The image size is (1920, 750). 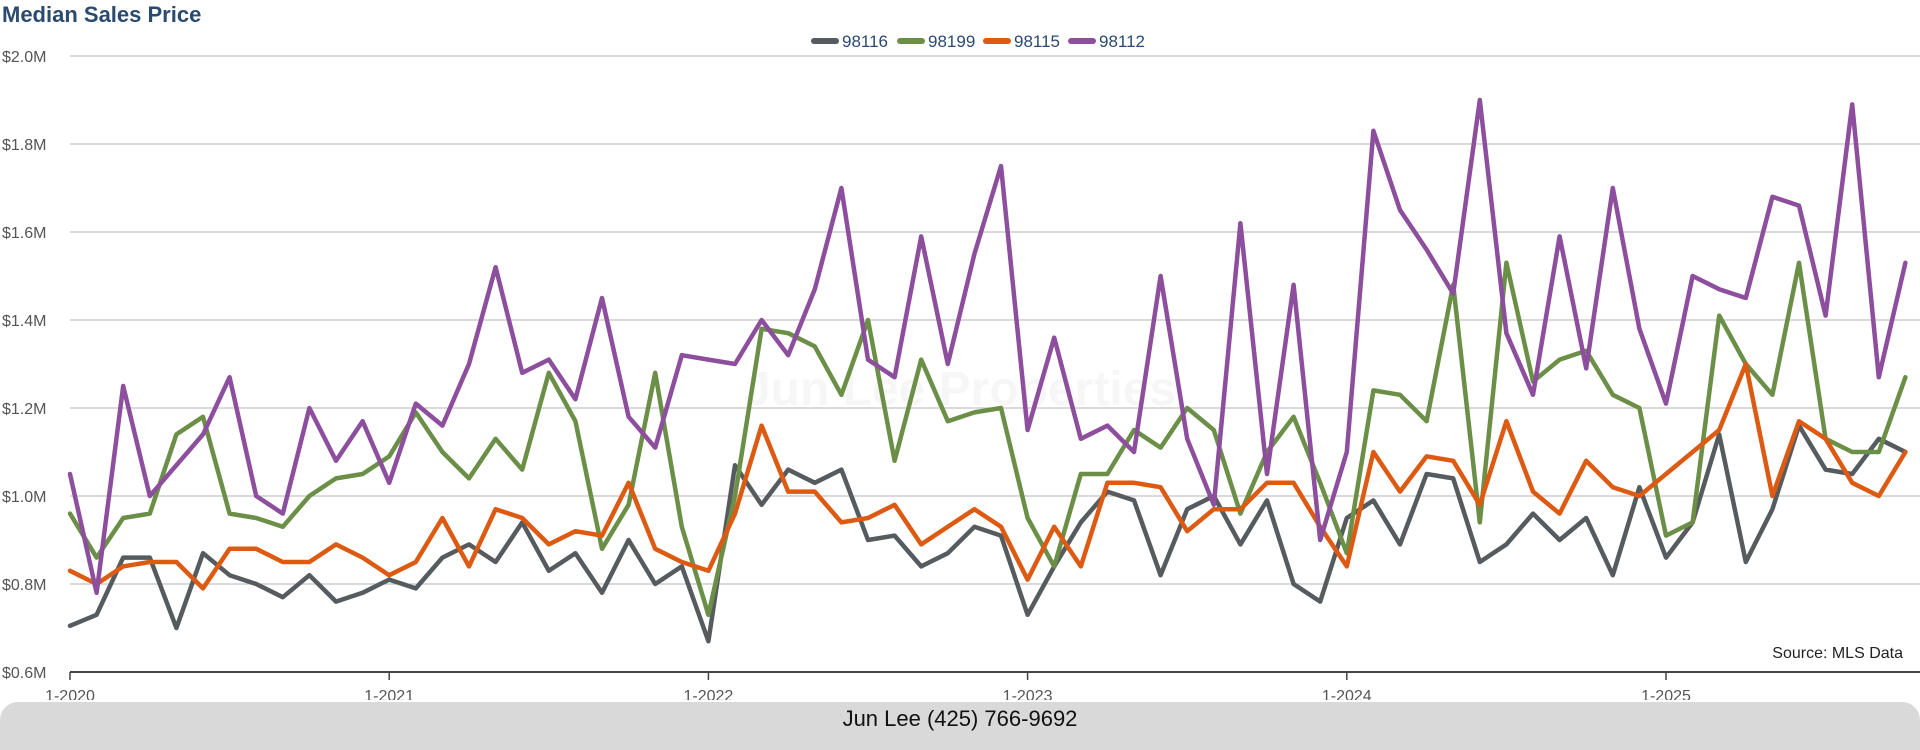 I want to click on legend-label: 98199, so click(x=951, y=41).